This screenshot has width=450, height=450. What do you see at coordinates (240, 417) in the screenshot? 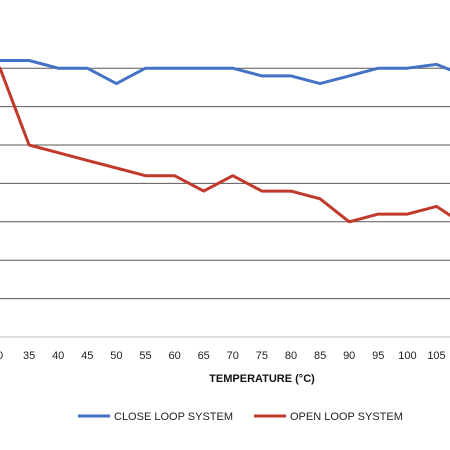
I see `legend: CLOSE LOOP SYSTEM OPEN LOOP SYSTEM` at bounding box center [240, 417].